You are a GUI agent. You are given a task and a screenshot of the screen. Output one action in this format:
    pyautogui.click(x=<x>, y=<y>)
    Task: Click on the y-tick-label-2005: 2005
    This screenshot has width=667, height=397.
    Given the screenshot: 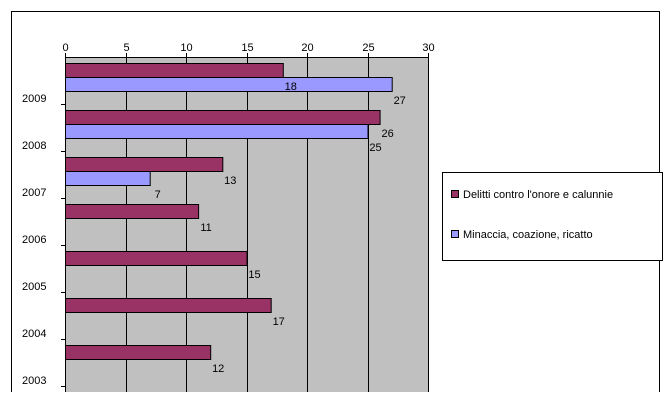 What is the action you would take?
    pyautogui.click(x=34, y=287)
    